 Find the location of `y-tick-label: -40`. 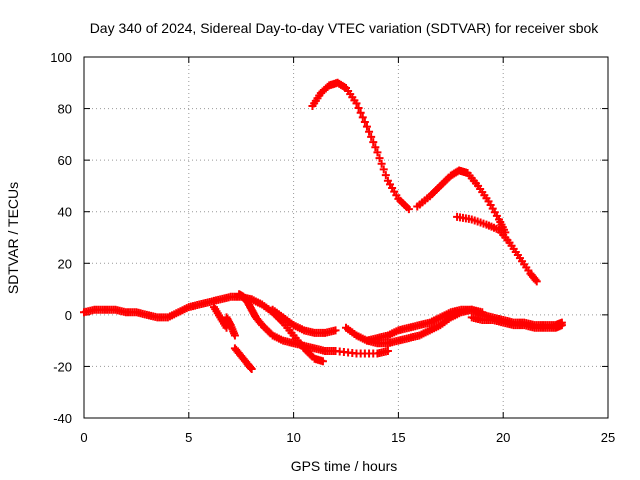

y-tick-label: -40 is located at coordinates (62, 418).